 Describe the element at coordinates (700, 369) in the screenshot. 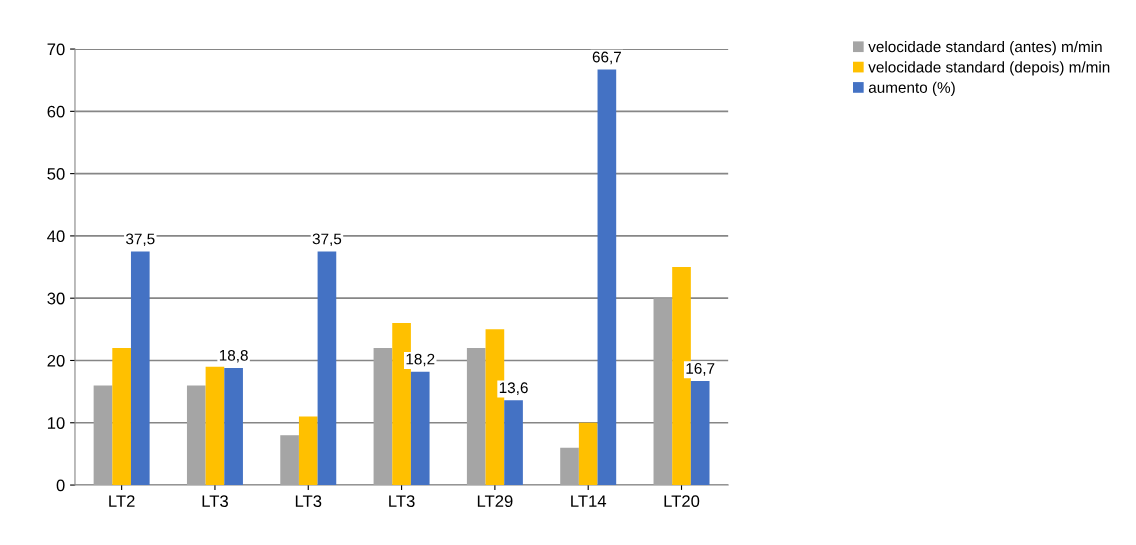

I see `data-label: 16,7` at that location.